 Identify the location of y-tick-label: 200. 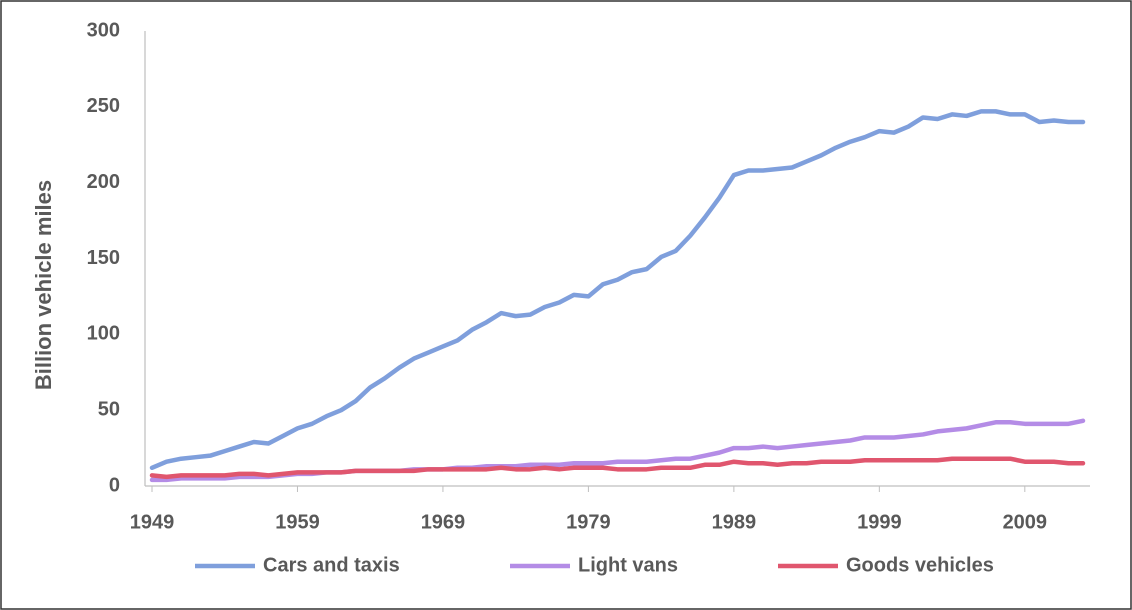
(103, 182).